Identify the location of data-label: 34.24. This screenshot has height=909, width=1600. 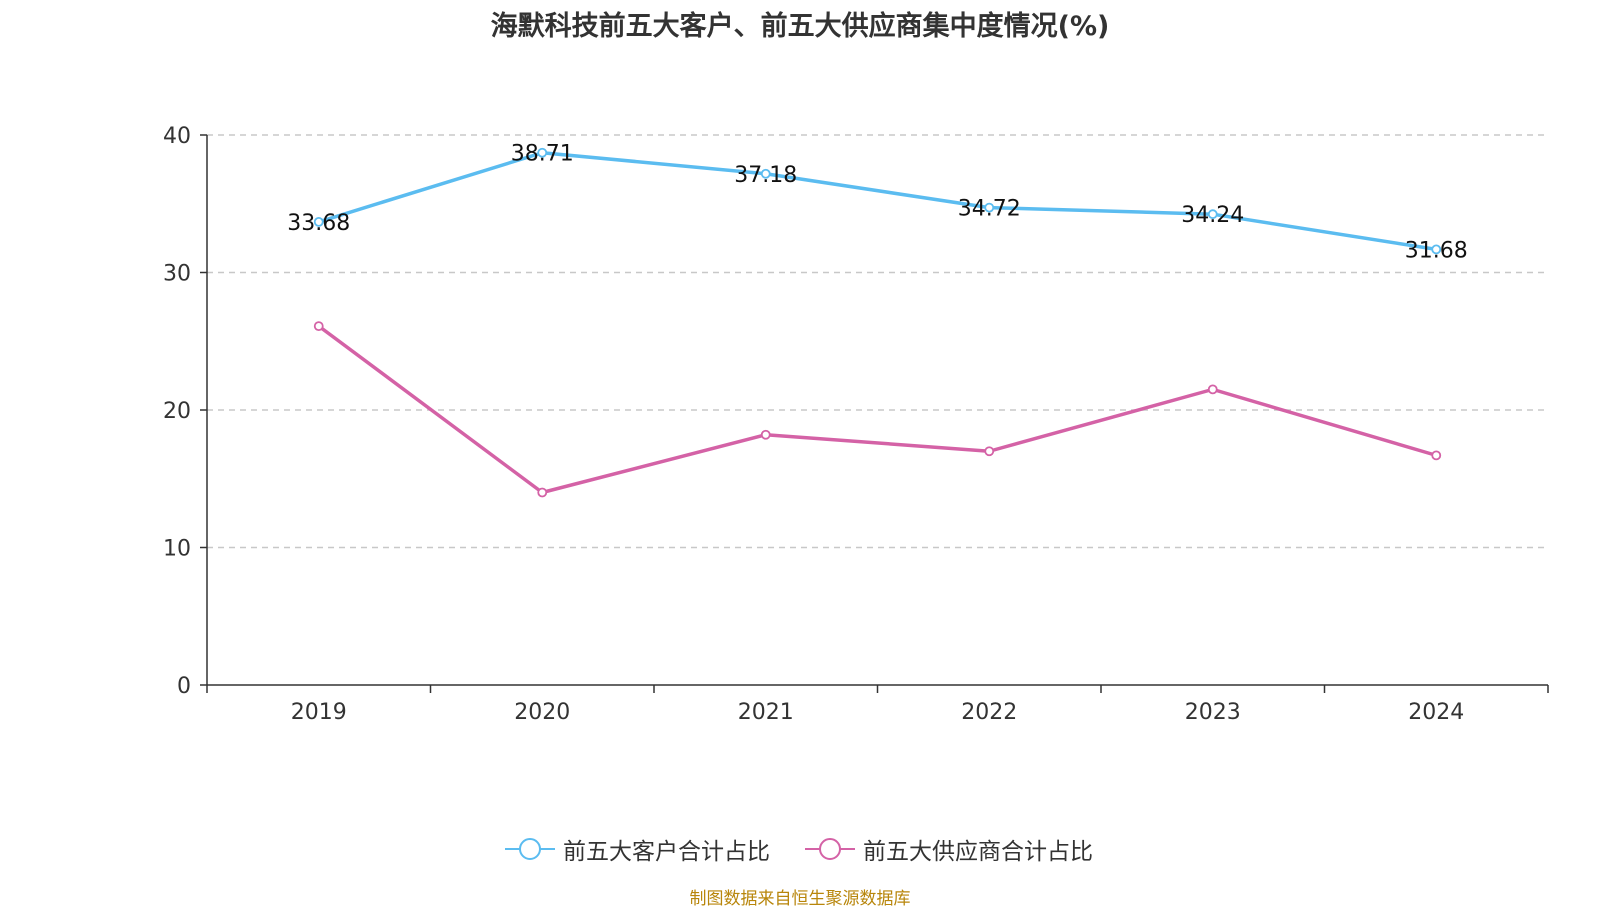
(1212, 215).